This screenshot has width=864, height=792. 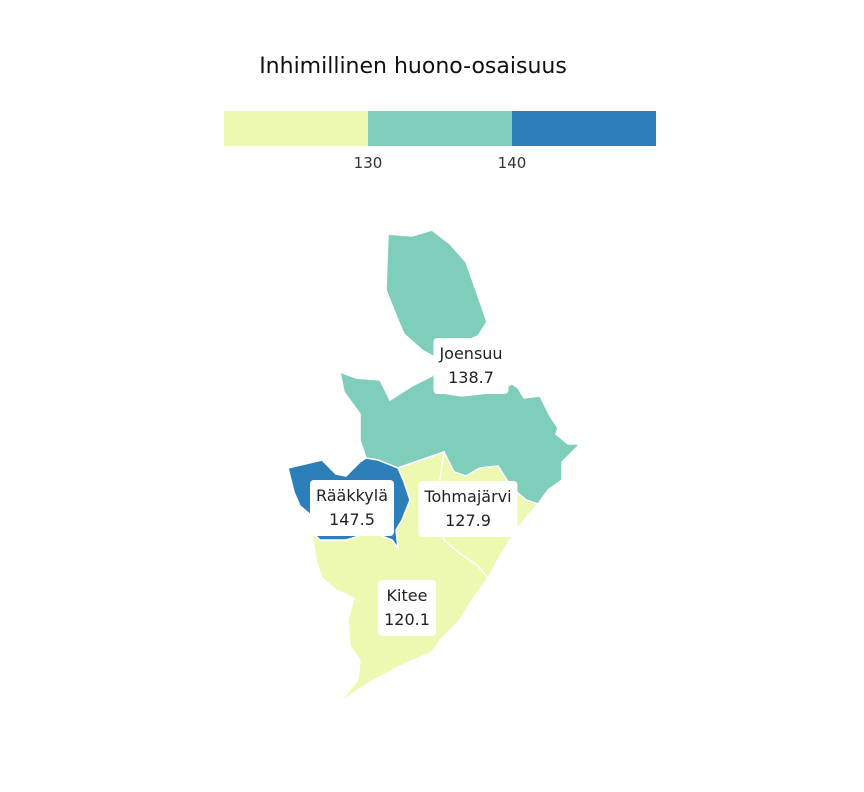 I want to click on legend-tick: 130, so click(x=368, y=163).